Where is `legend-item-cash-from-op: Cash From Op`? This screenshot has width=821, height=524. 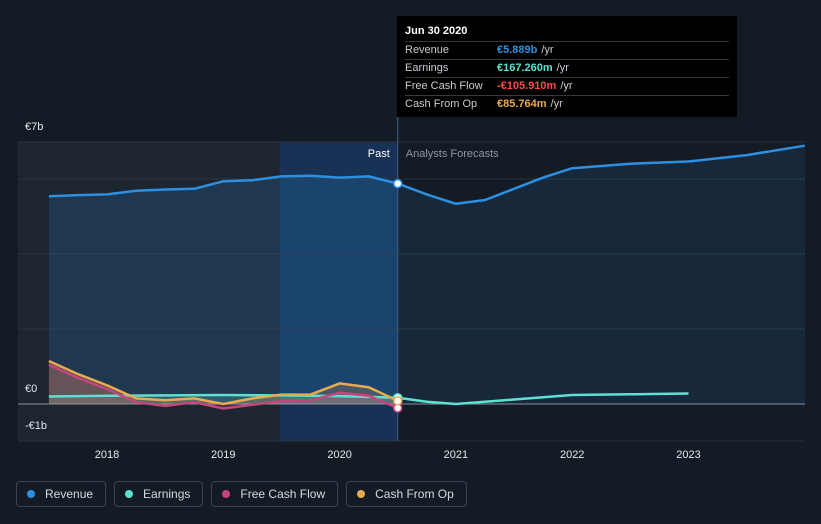
legend-item-cash-from-op: Cash From Op is located at coordinates (406, 494).